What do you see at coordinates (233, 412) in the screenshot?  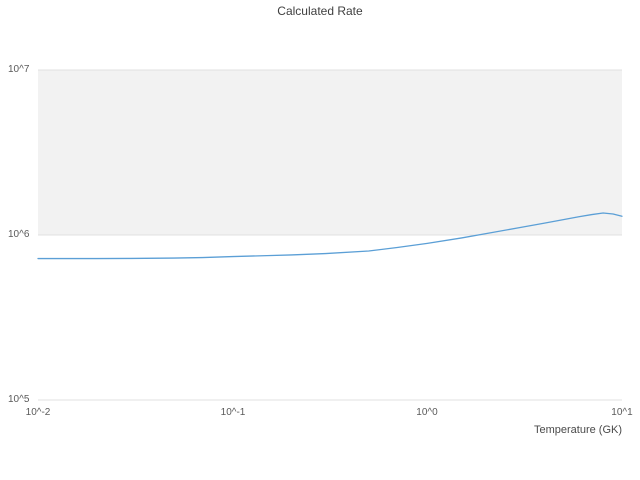 I see `x-tick-1e-1: 10^-1` at bounding box center [233, 412].